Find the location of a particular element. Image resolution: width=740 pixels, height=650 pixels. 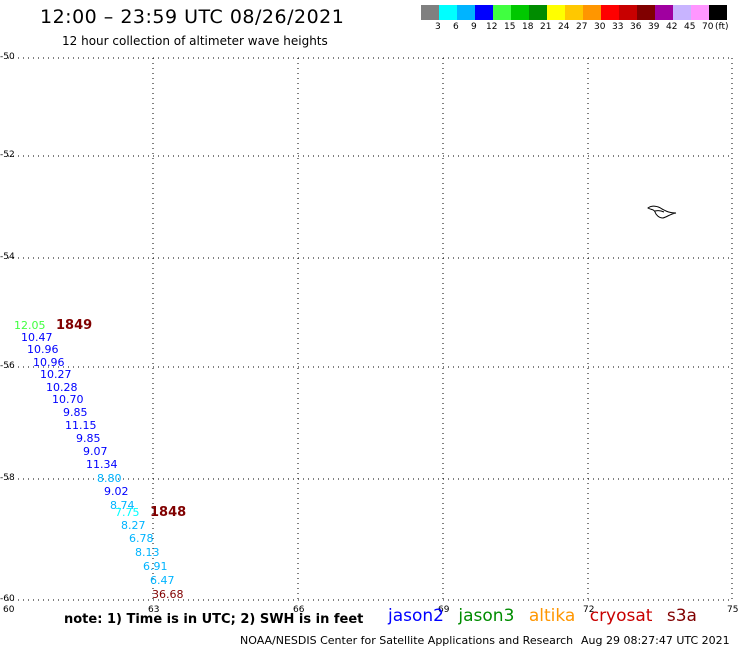

page-title: 12:00 – 23:59 UTC 08/26/2021 is located at coordinates (192, 17).